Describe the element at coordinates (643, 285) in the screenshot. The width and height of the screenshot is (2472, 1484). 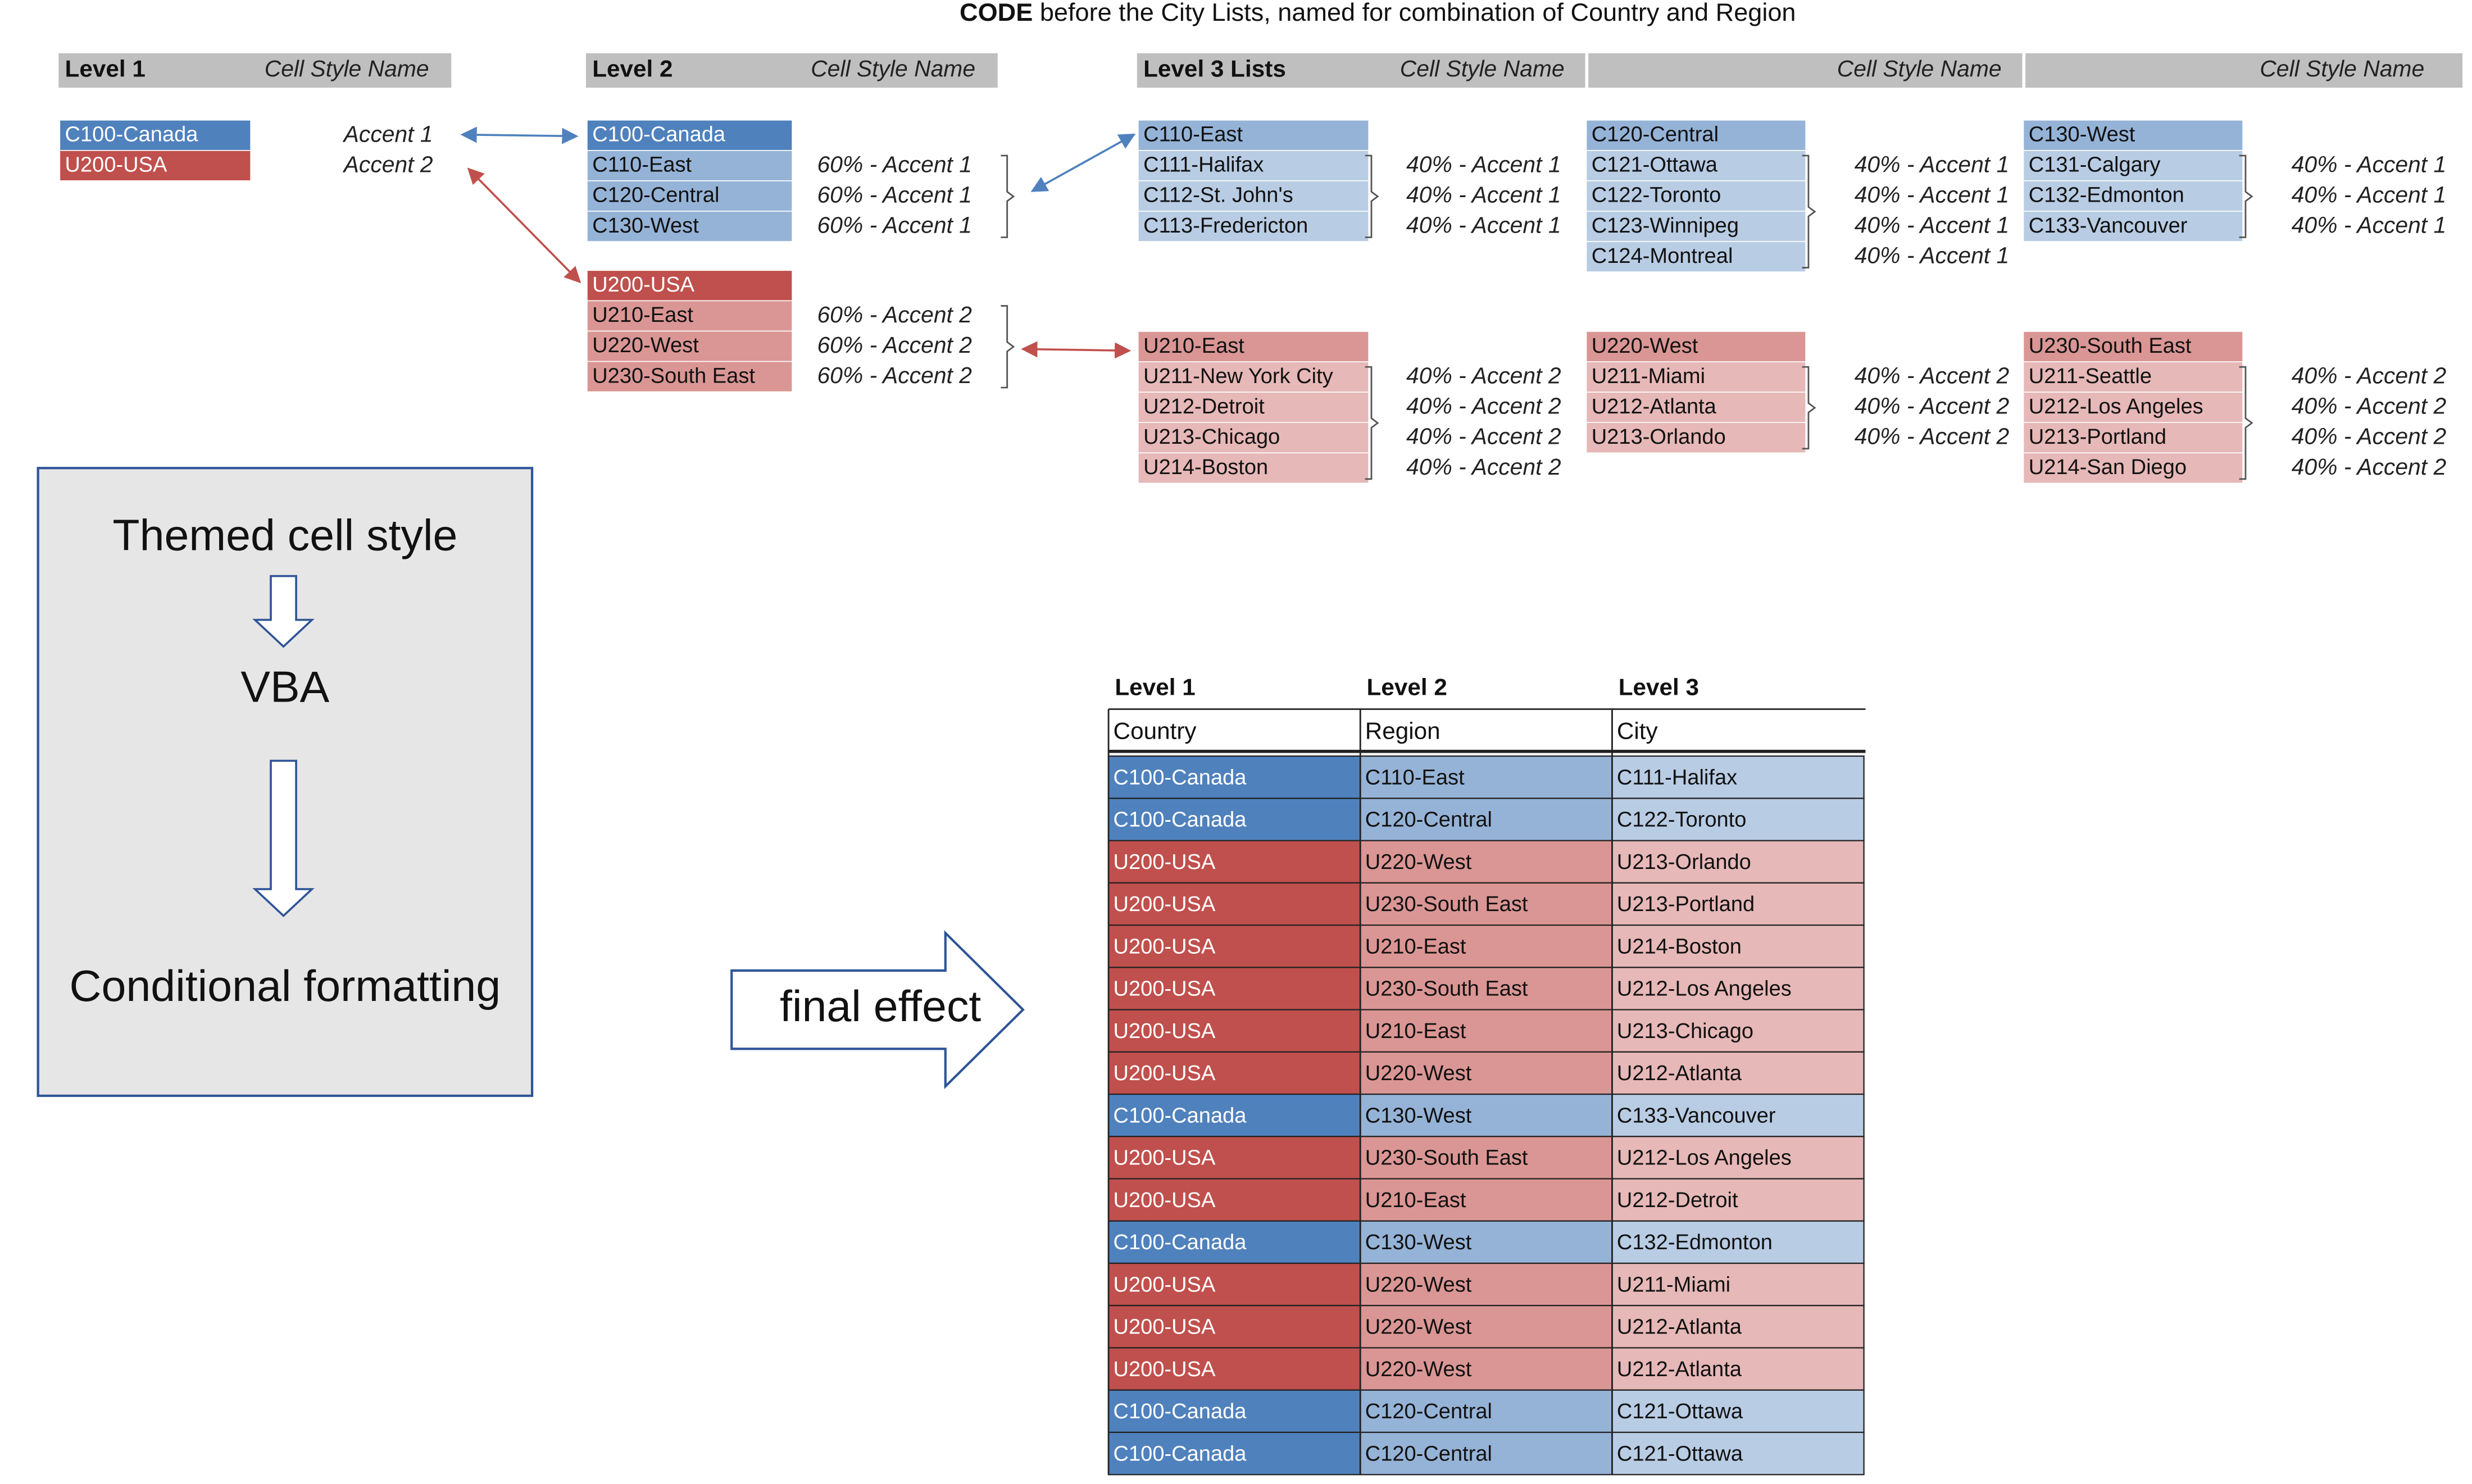
I see `cell-text: U200-USA` at that location.